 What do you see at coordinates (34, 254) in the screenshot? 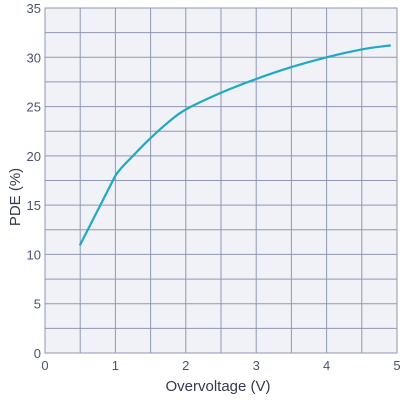
I see `y-tick-label: 10` at bounding box center [34, 254].